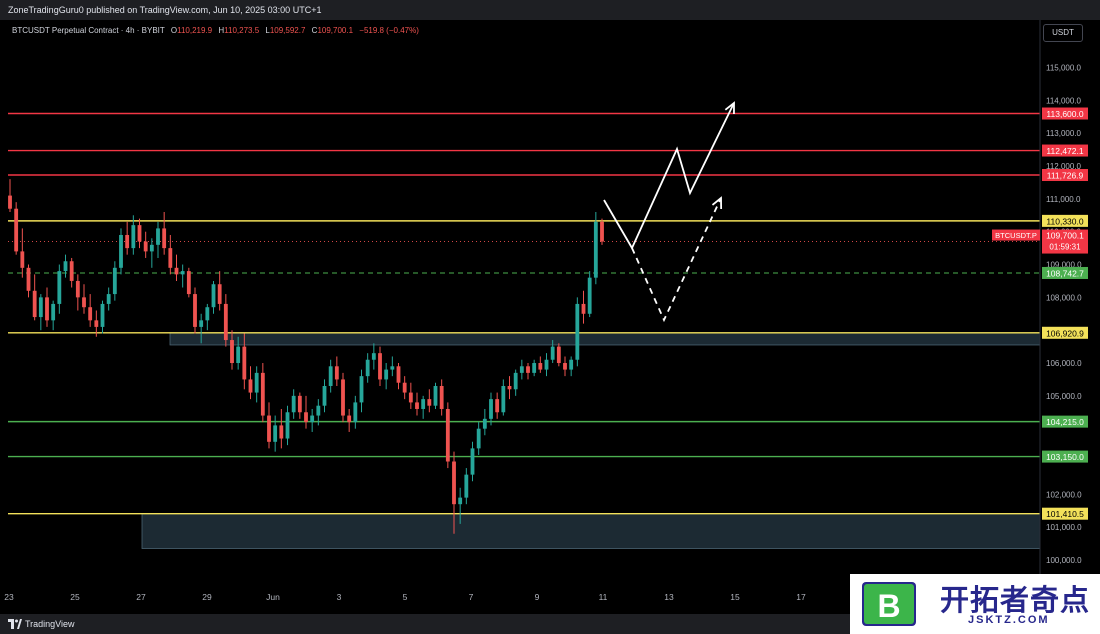 The height and width of the screenshot is (634, 1100). What do you see at coordinates (1064, 68) in the screenshot?
I see `y-tick-label: 115,000.0` at bounding box center [1064, 68].